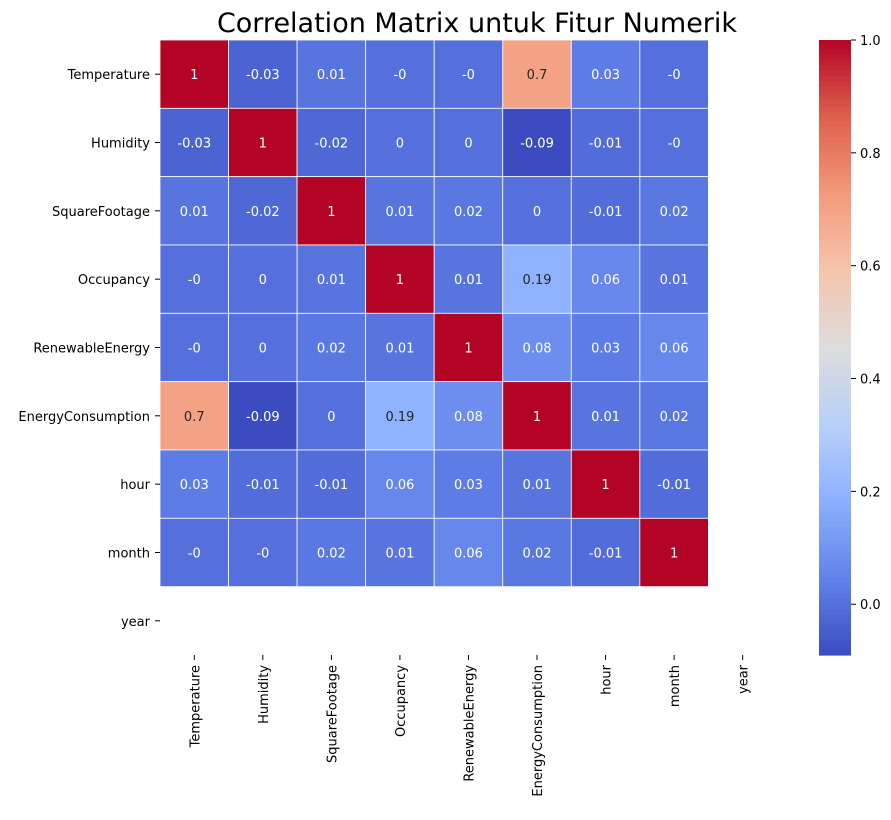 Image resolution: width=891 pixels, height=820 pixels. Describe the element at coordinates (194, 143) in the screenshot. I see `cell-value-label: -0.03` at that location.